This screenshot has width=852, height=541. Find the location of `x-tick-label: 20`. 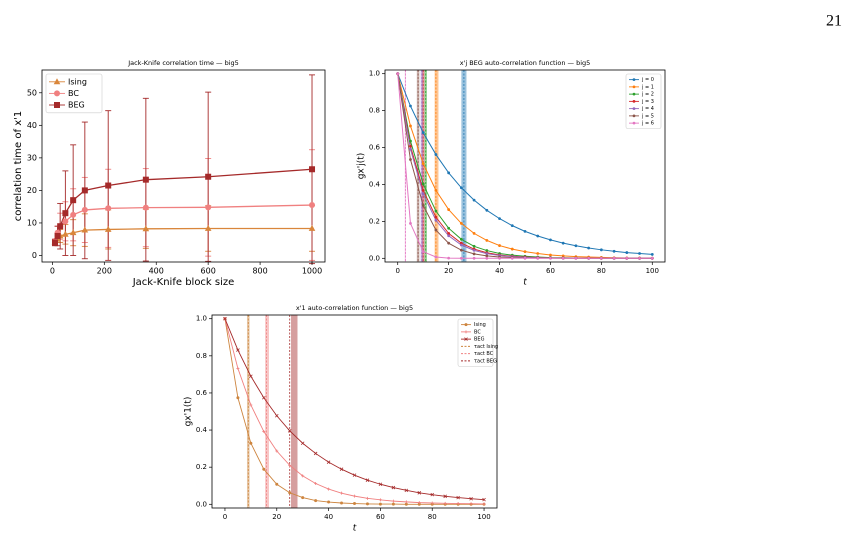

x-tick-label: 20 is located at coordinates (276, 517).